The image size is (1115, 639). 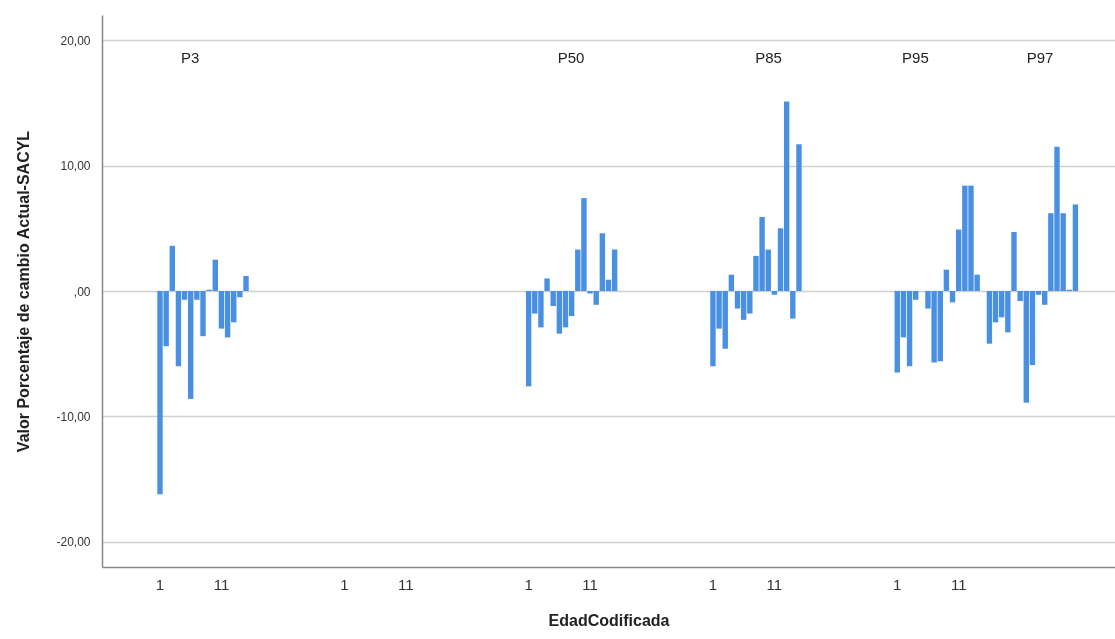 What do you see at coordinates (75, 40) in the screenshot?
I see `y-tick-label: 20,00` at bounding box center [75, 40].